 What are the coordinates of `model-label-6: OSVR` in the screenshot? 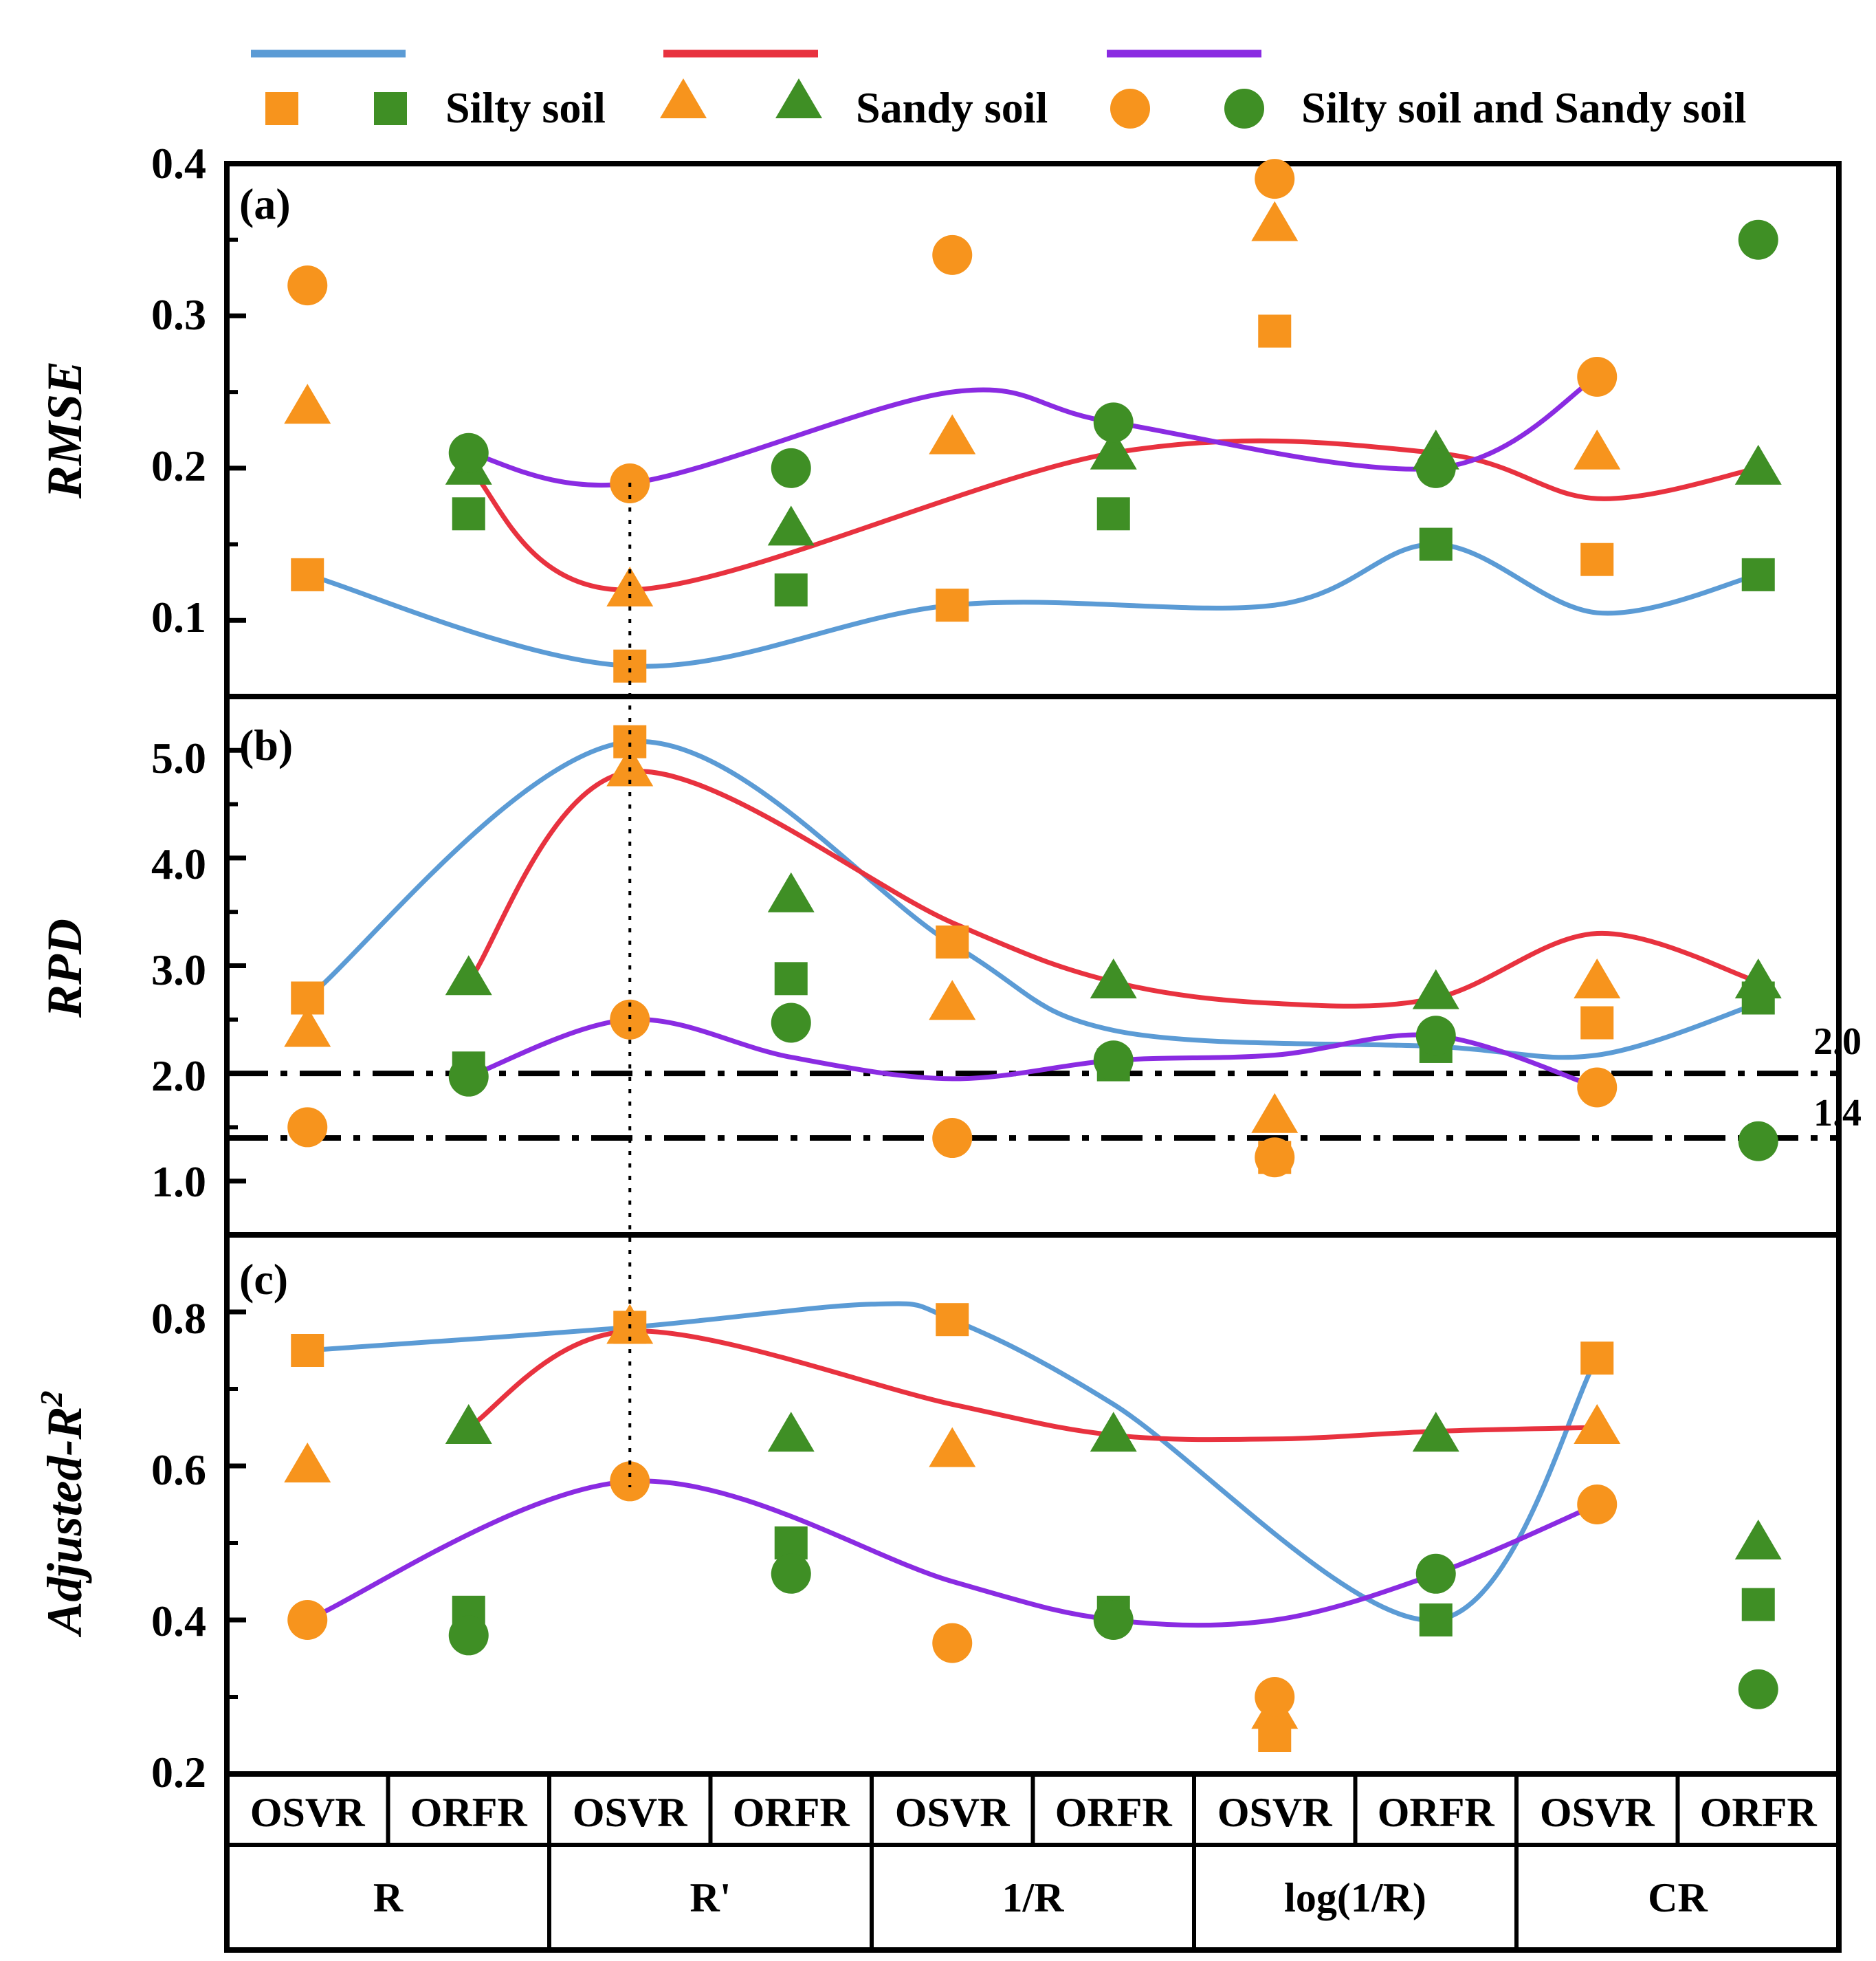 It's located at (1274, 1812).